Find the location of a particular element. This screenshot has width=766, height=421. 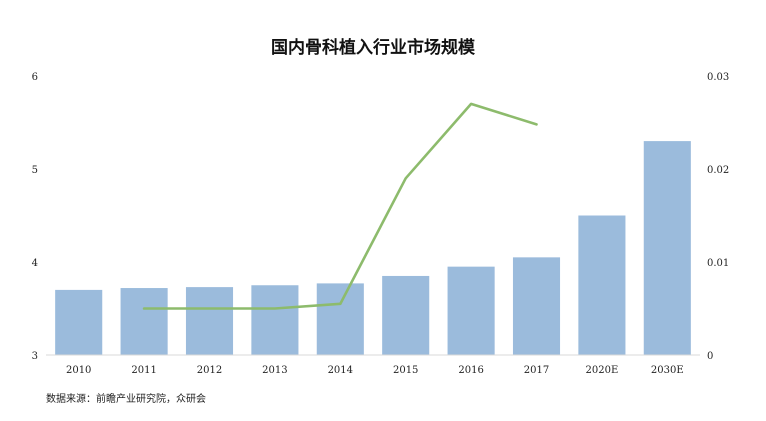

bar-2012 is located at coordinates (209, 321).